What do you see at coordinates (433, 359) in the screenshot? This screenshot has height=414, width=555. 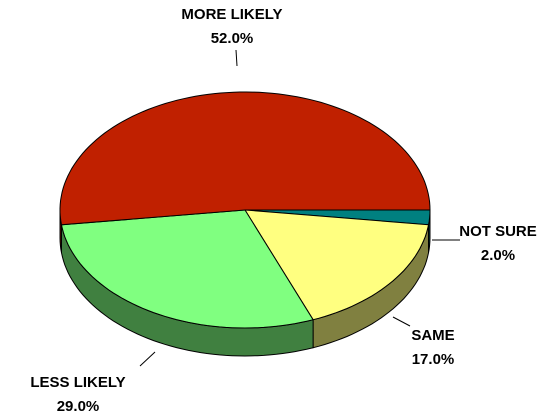 I see `slice-value-label: 17.0%` at bounding box center [433, 359].